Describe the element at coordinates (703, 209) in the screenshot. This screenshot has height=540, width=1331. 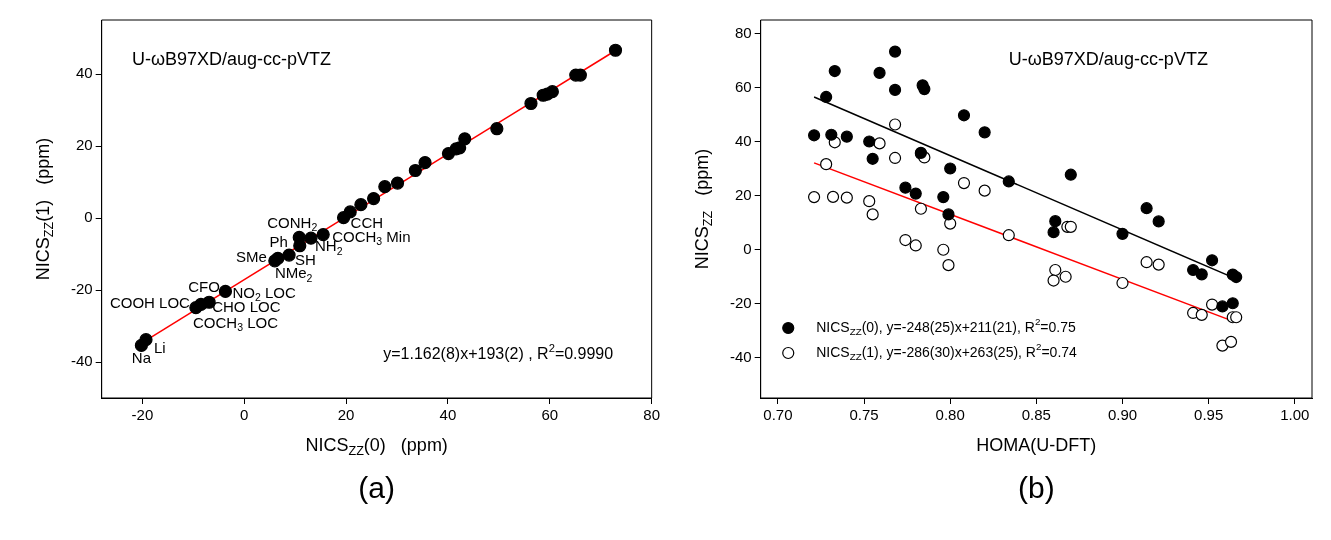
I see `y-axis-title: NICSZZ (ppm)` at that location.